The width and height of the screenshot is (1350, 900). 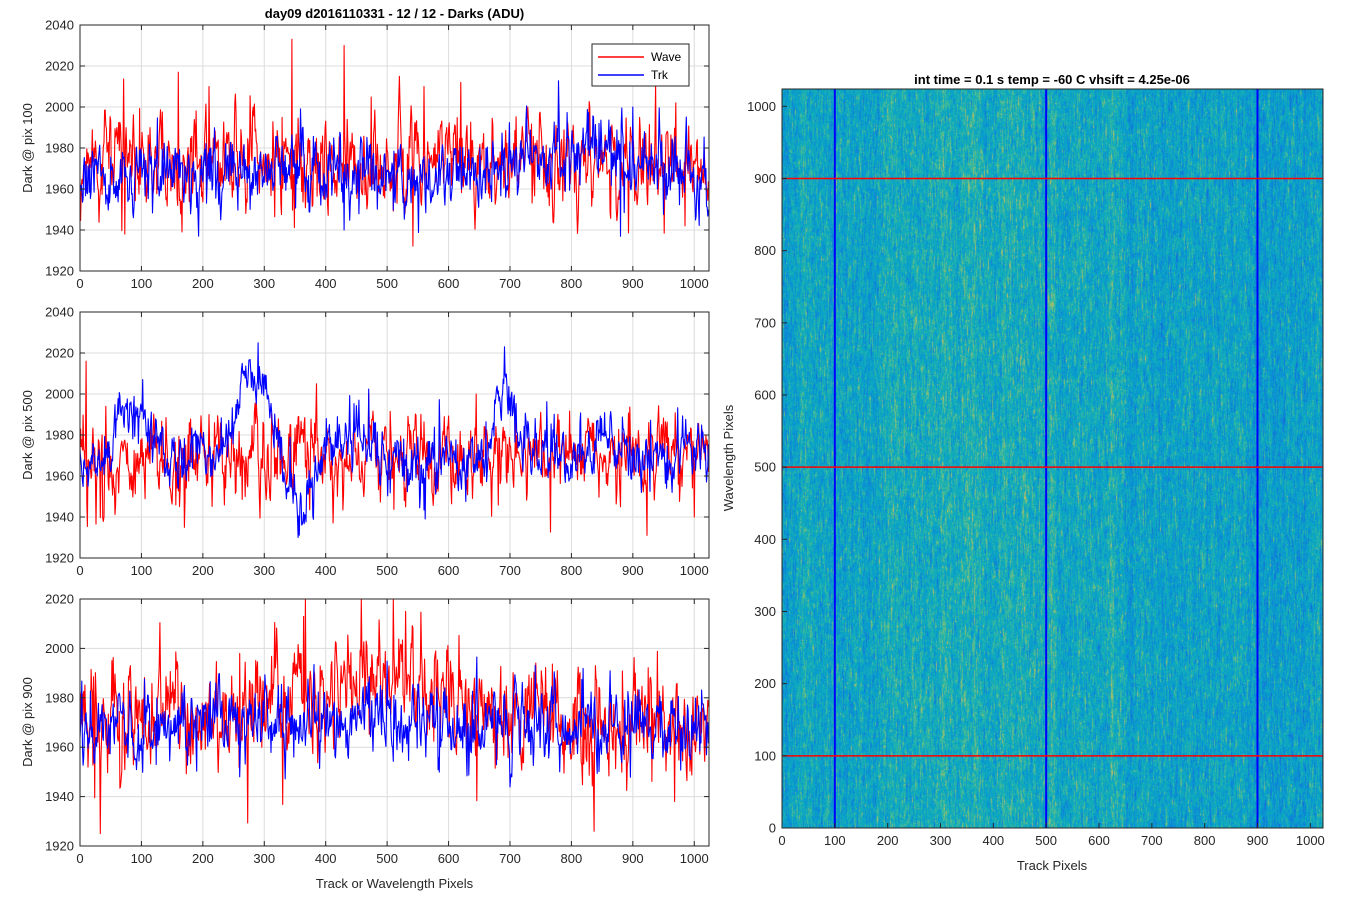 What do you see at coordinates (765, 178) in the screenshot?
I see `y-tick-label: 900` at bounding box center [765, 178].